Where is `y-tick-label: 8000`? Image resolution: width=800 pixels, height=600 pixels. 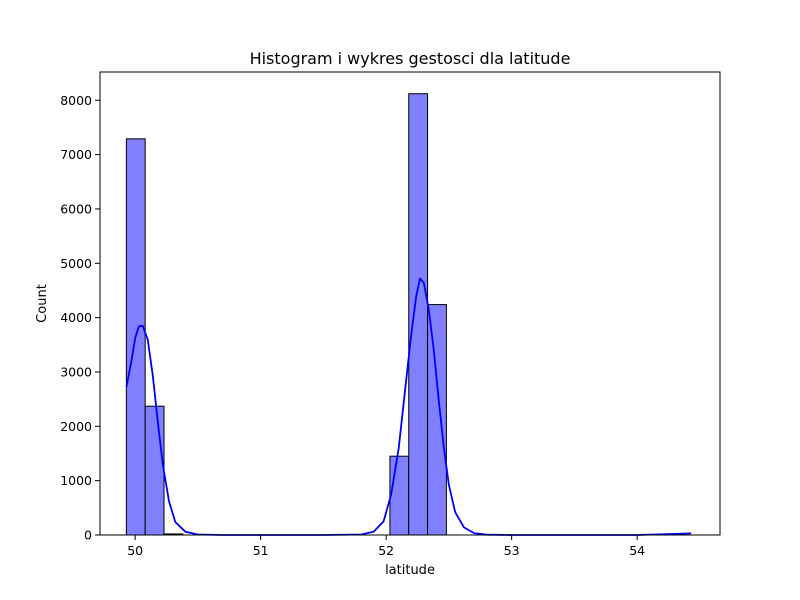
y-tick-label: 8000 is located at coordinates (76, 100).